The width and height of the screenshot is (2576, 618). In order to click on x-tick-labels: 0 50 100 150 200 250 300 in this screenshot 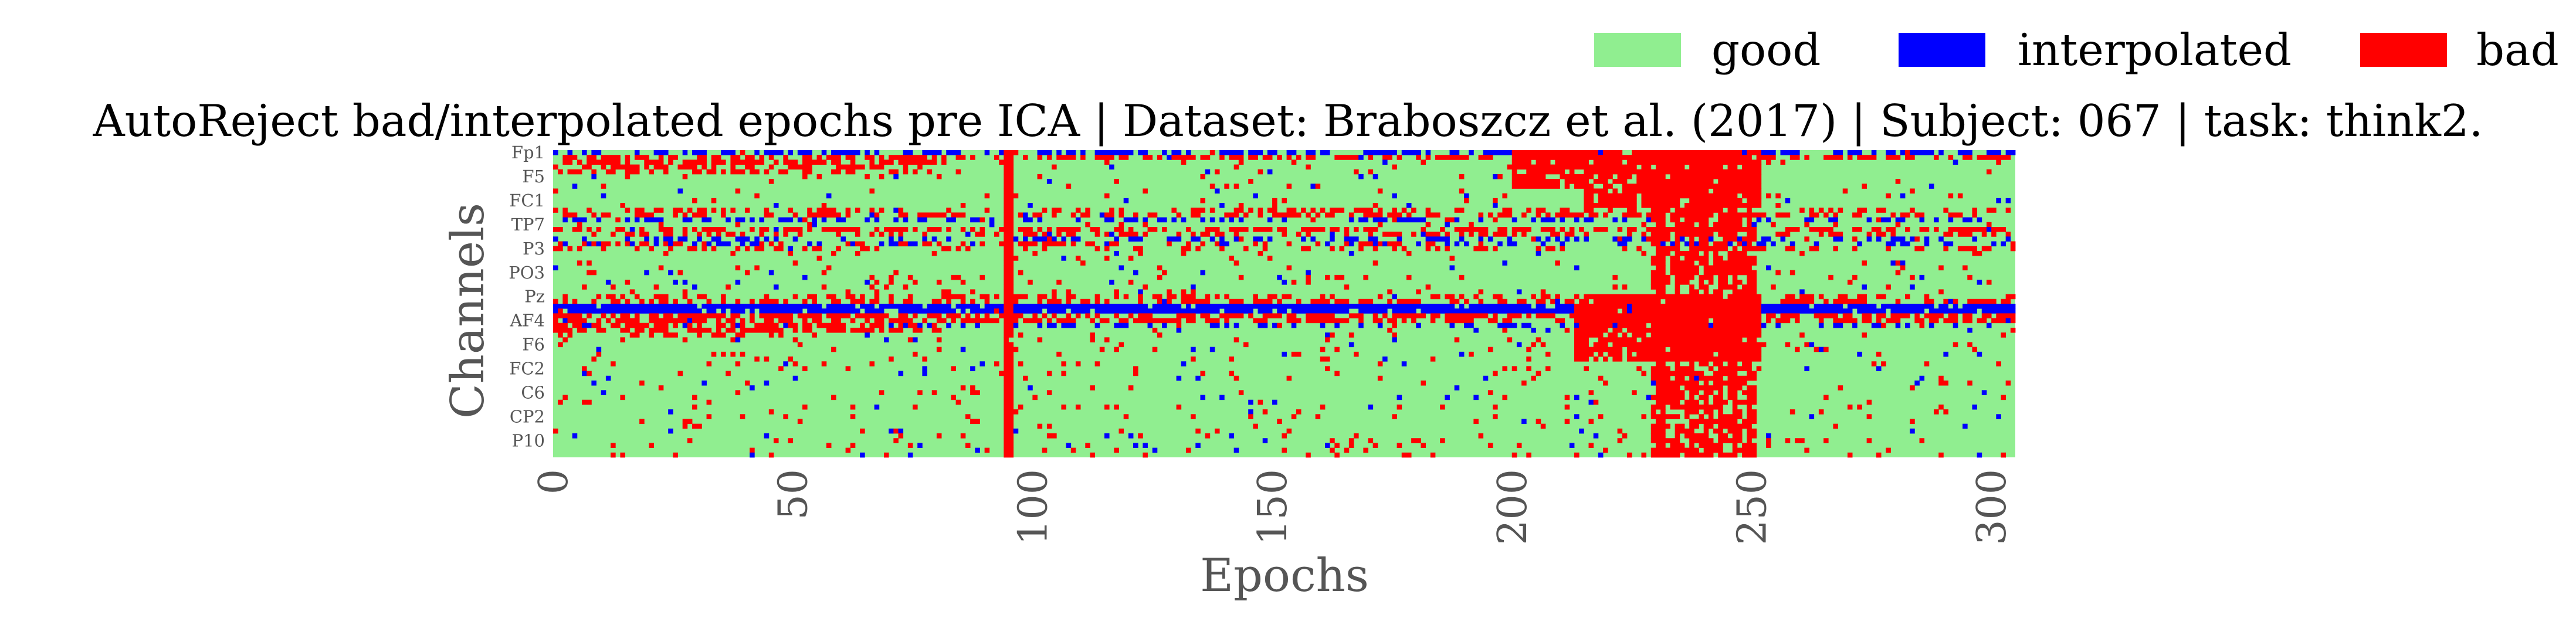, I will do `click(1273, 507)`.